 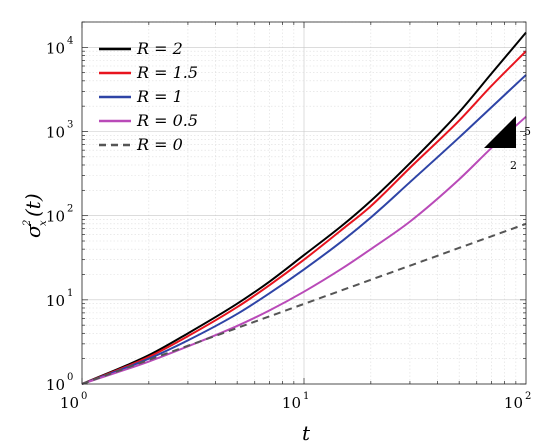 I want to click on y-tick-label: 10 2, so click(x=59, y=215).